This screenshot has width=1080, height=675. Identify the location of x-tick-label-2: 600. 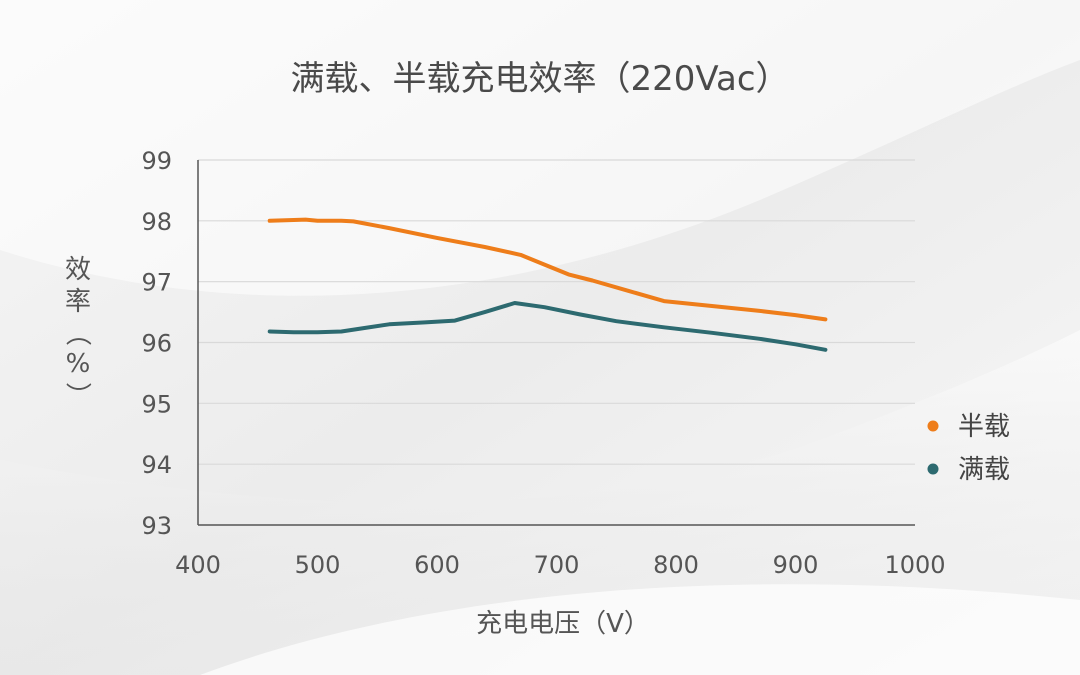
(437, 565).